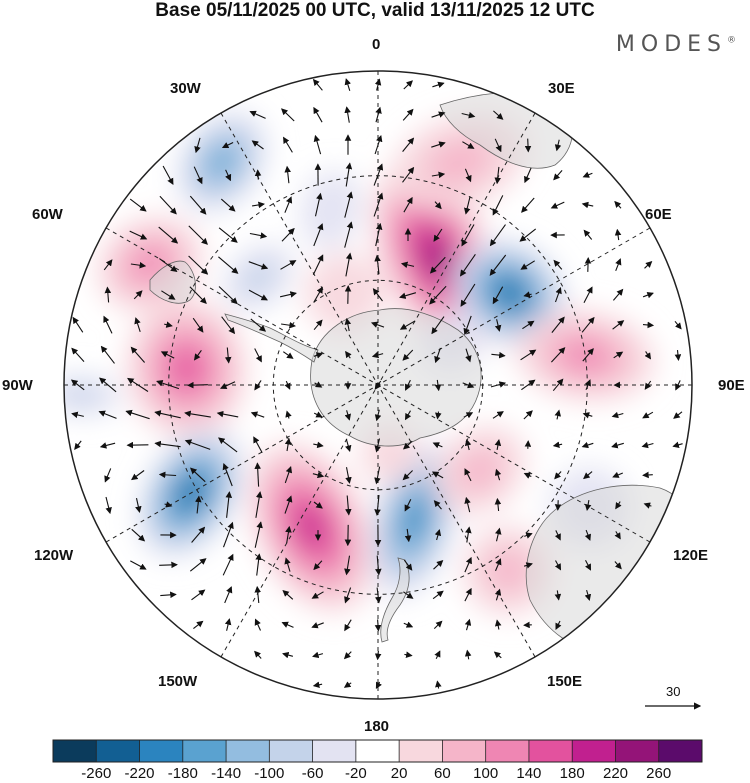 This screenshot has width=750, height=783. I want to click on south-pole-marker, so click(378, 385).